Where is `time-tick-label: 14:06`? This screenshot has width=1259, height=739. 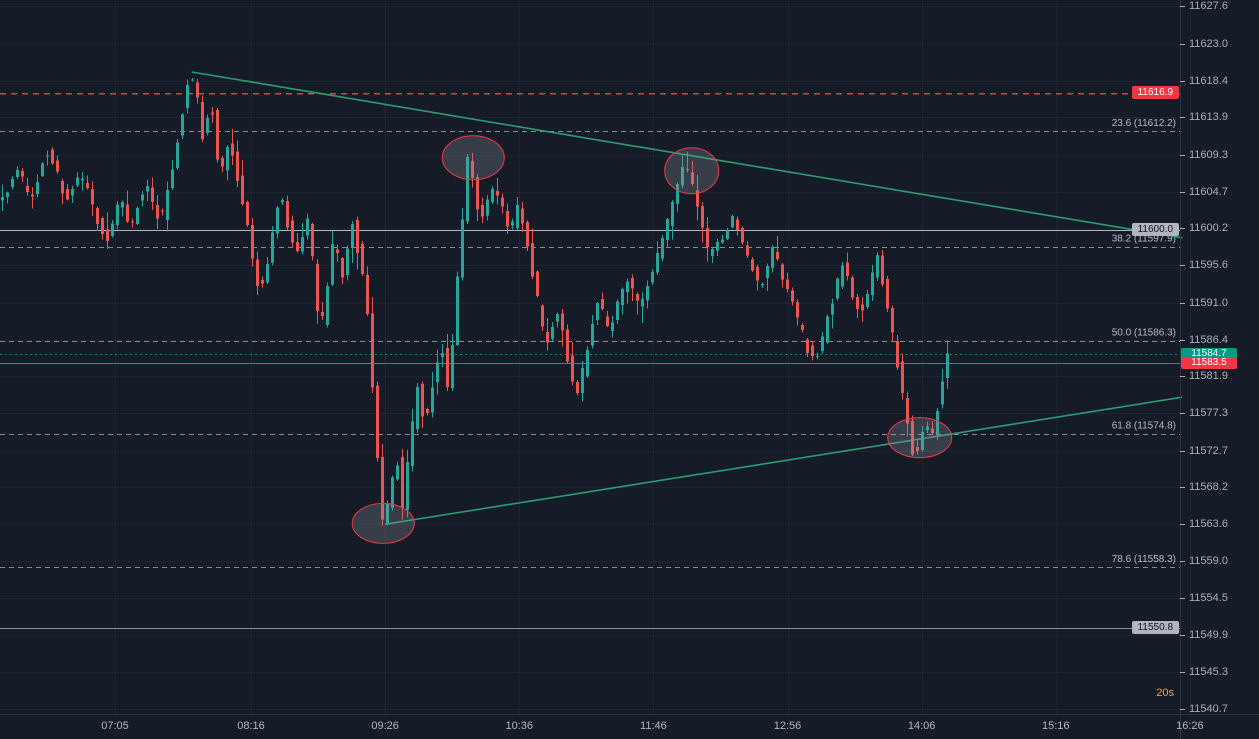 time-tick-label: 14:06 is located at coordinates (921, 726).